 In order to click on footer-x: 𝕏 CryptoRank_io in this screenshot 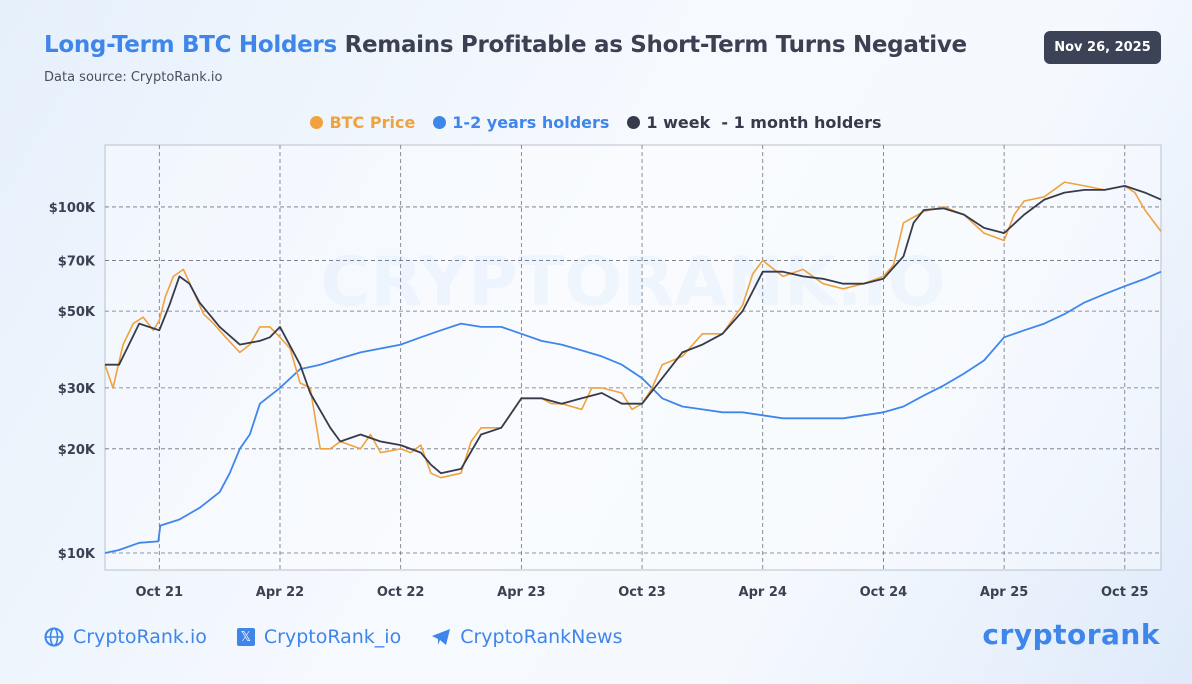, I will do `click(319, 637)`.